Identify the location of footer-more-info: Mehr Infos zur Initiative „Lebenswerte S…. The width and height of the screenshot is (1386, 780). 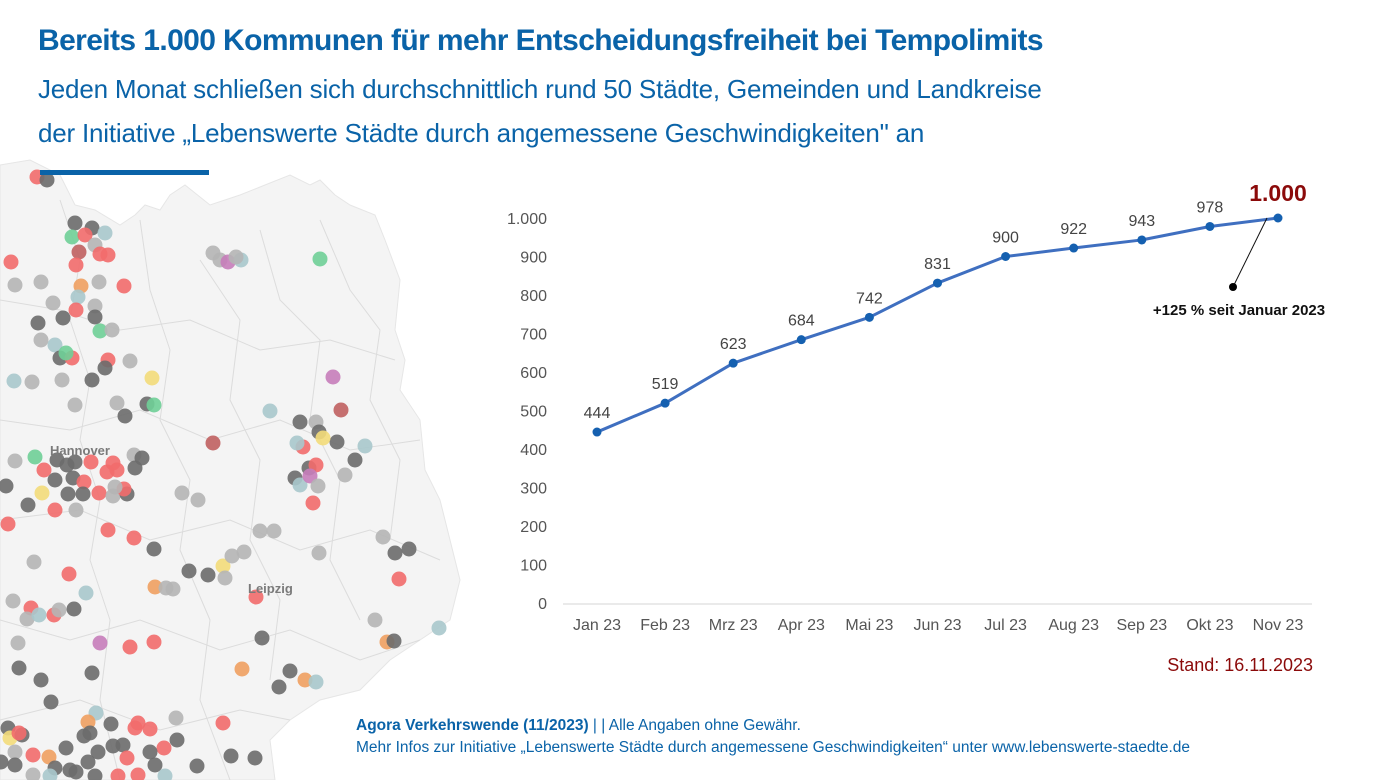
(773, 747).